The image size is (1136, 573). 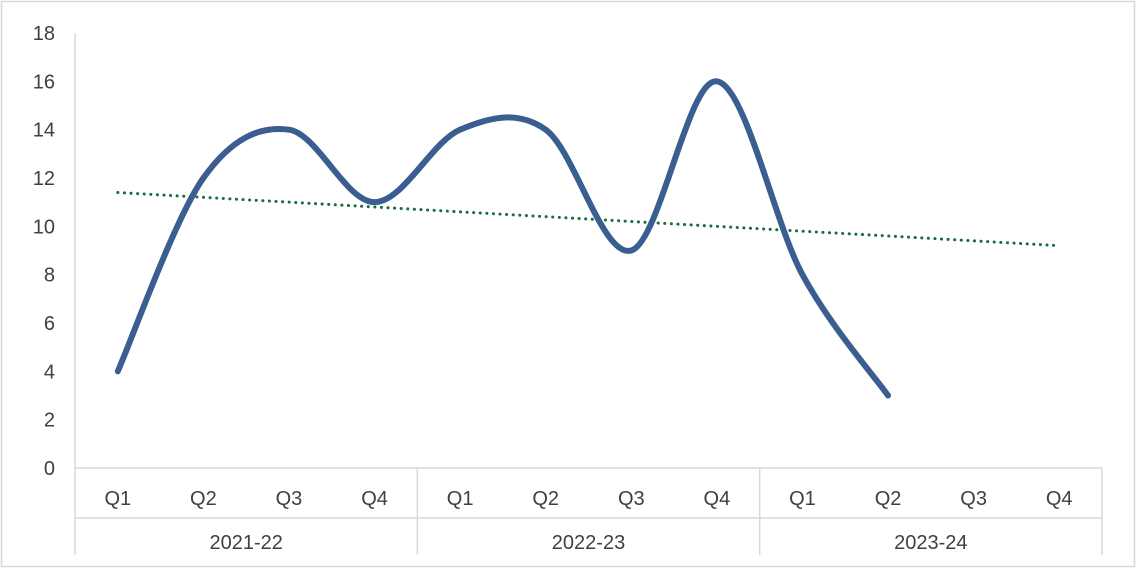 I want to click on y-tick-label: 8, so click(x=49, y=276).